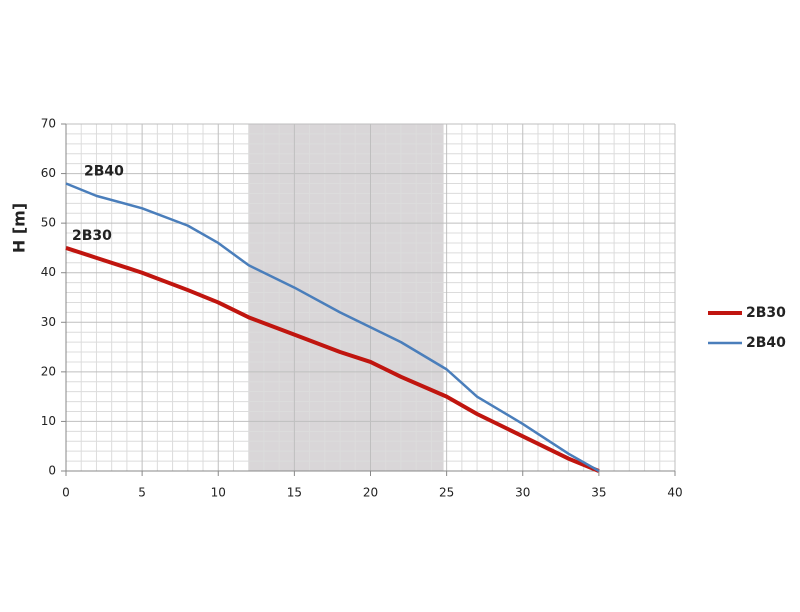 This screenshot has height=612, width=800. I want to click on series-label: 2B40, so click(104, 171).